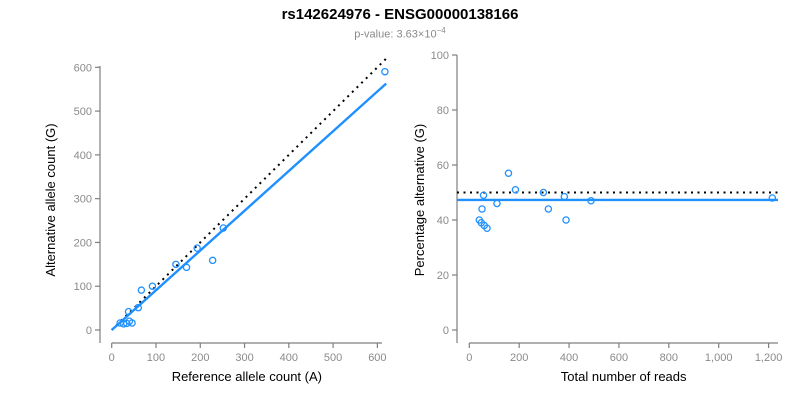 This screenshot has width=800, height=400. Describe the element at coordinates (443, 111) in the screenshot. I see `y-tick-label: 80` at that location.